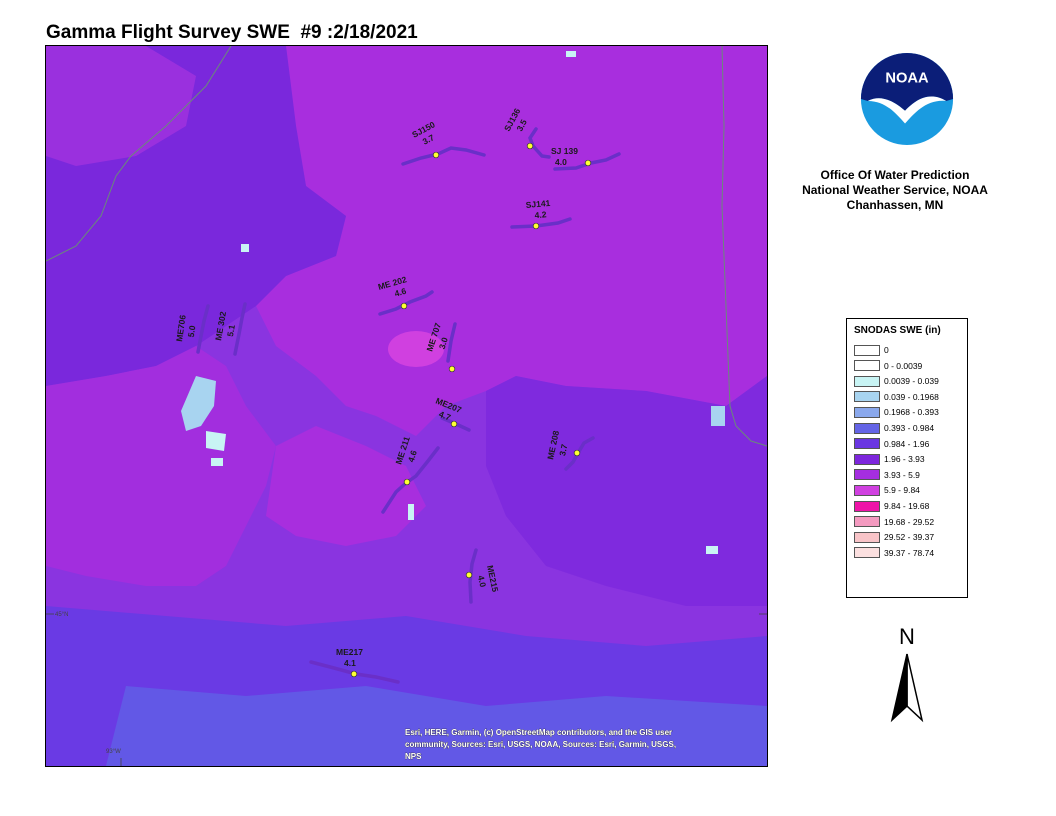  Describe the element at coordinates (909, 552) in the screenshot. I see `legend-label: 39.37 - 78.74` at that location.